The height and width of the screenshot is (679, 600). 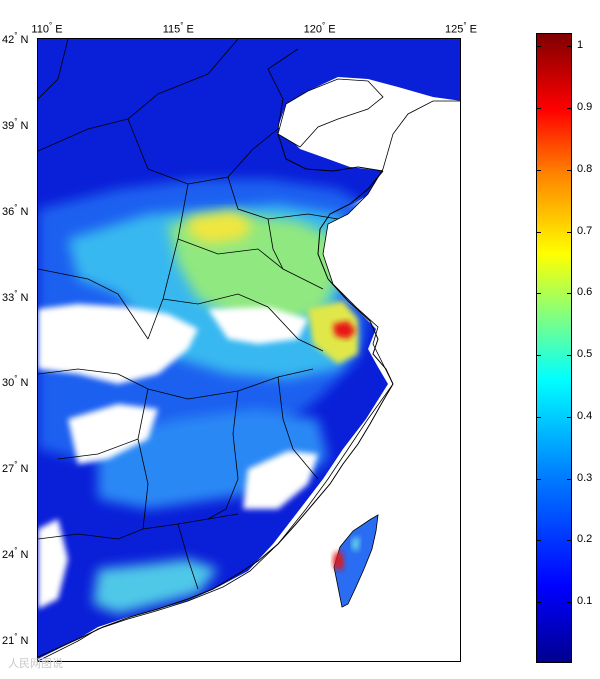 What do you see at coordinates (15, 296) in the screenshot?
I see `lat-tick-label: 33° N` at bounding box center [15, 296].